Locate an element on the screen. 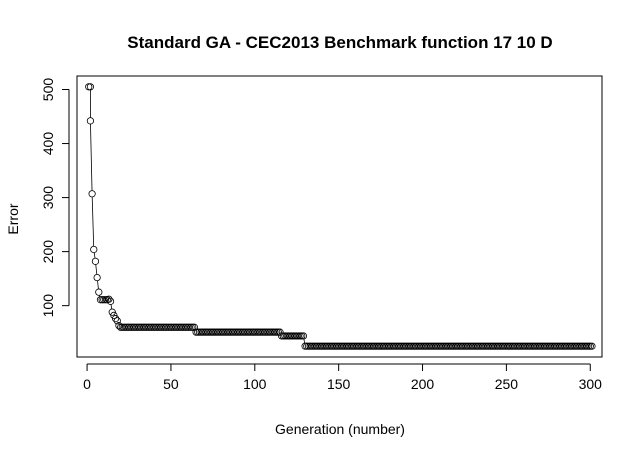  y-axis-label: Error is located at coordinates (13, 218).